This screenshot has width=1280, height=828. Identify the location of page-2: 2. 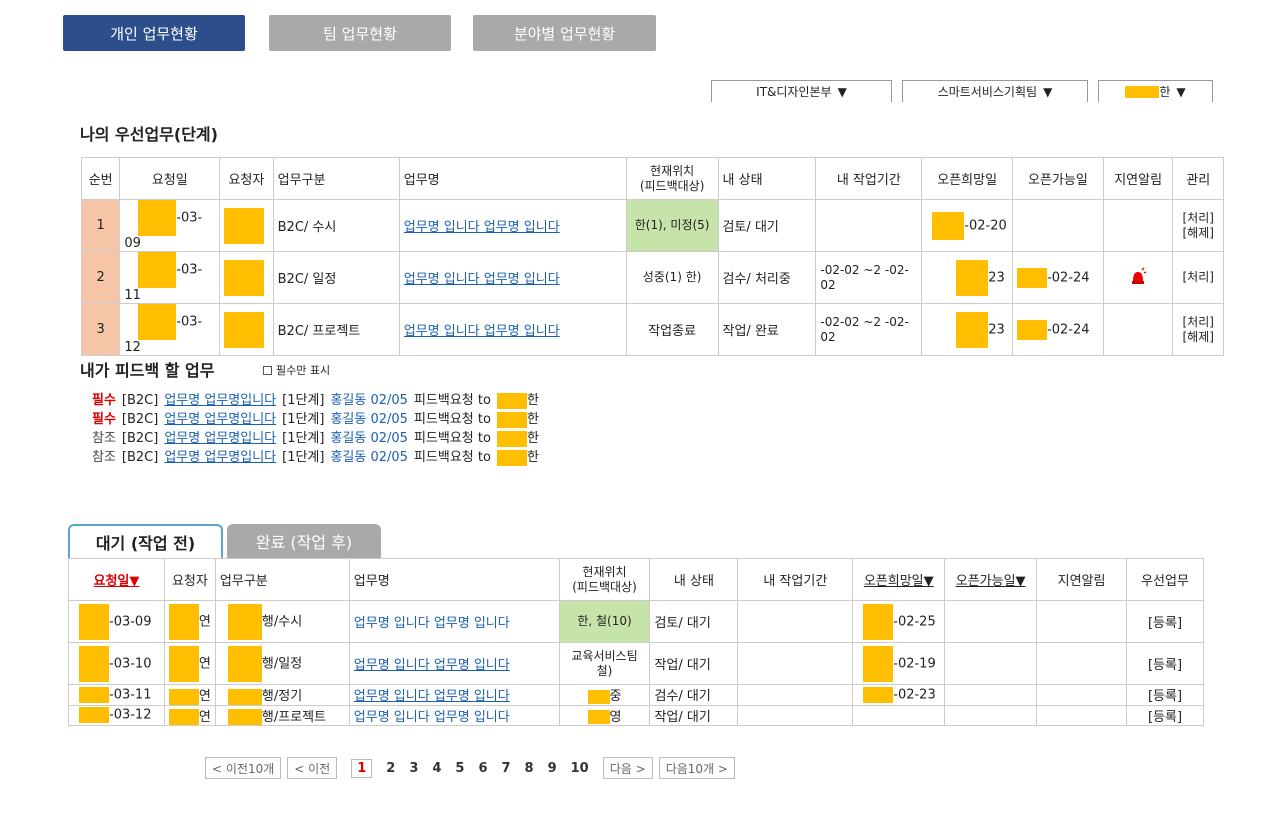
(391, 768).